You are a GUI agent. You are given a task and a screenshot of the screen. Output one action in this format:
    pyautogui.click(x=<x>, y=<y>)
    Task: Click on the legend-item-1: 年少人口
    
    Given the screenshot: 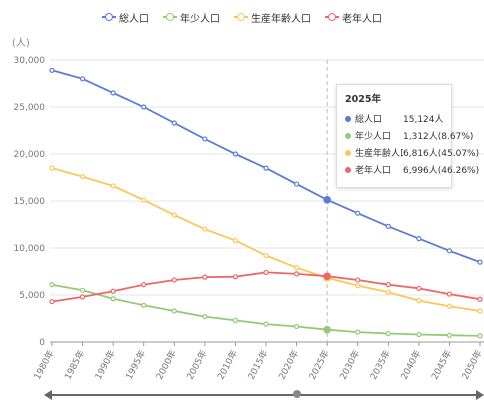 What is the action you would take?
    pyautogui.click(x=191, y=17)
    